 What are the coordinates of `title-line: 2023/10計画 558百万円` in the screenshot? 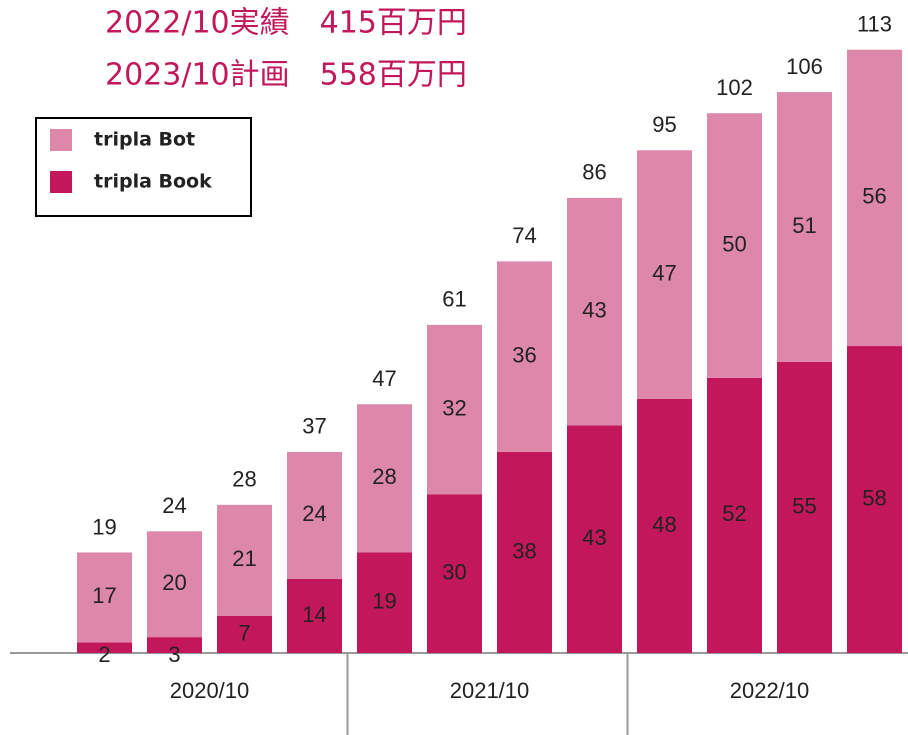 It's located at (286, 75).